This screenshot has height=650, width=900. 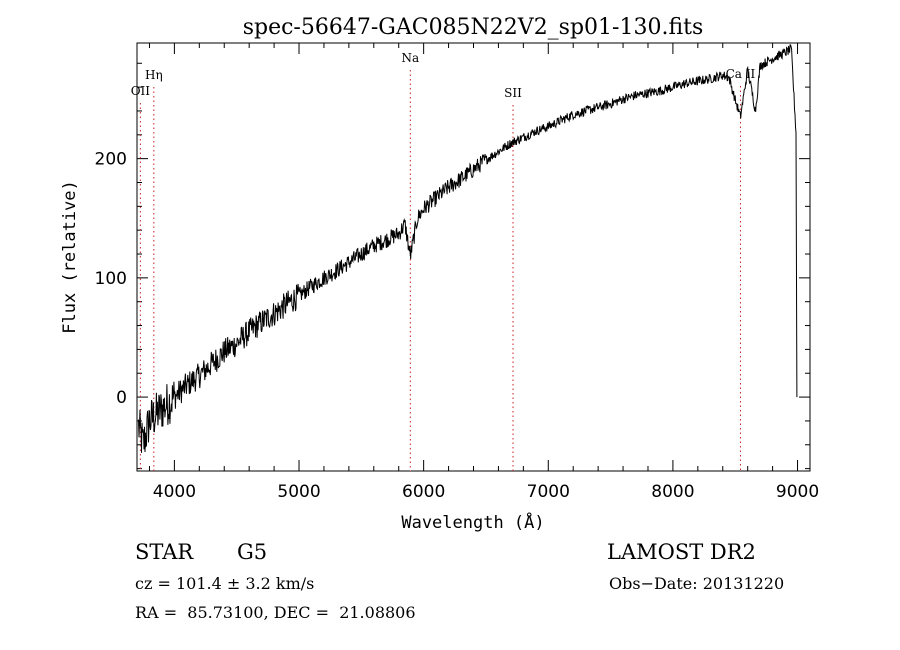 What do you see at coordinates (410, 58) in the screenshot?
I see `marker-label: Na` at bounding box center [410, 58].